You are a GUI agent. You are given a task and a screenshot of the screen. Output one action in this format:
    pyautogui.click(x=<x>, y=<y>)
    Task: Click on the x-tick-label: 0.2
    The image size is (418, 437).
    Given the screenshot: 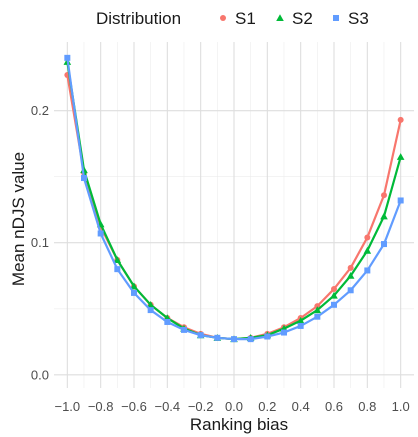 What is the action you would take?
    pyautogui.click(x=267, y=406)
    